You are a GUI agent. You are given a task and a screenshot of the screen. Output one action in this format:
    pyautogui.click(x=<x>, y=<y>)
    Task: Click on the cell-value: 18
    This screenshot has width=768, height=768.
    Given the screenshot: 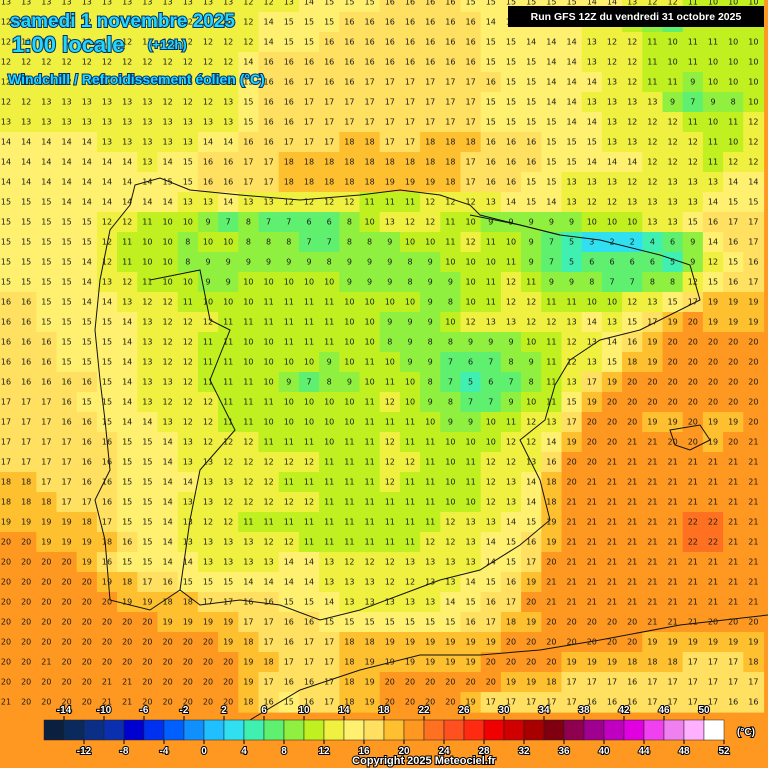 What is the action you would take?
    pyautogui.click(x=471, y=142)
    